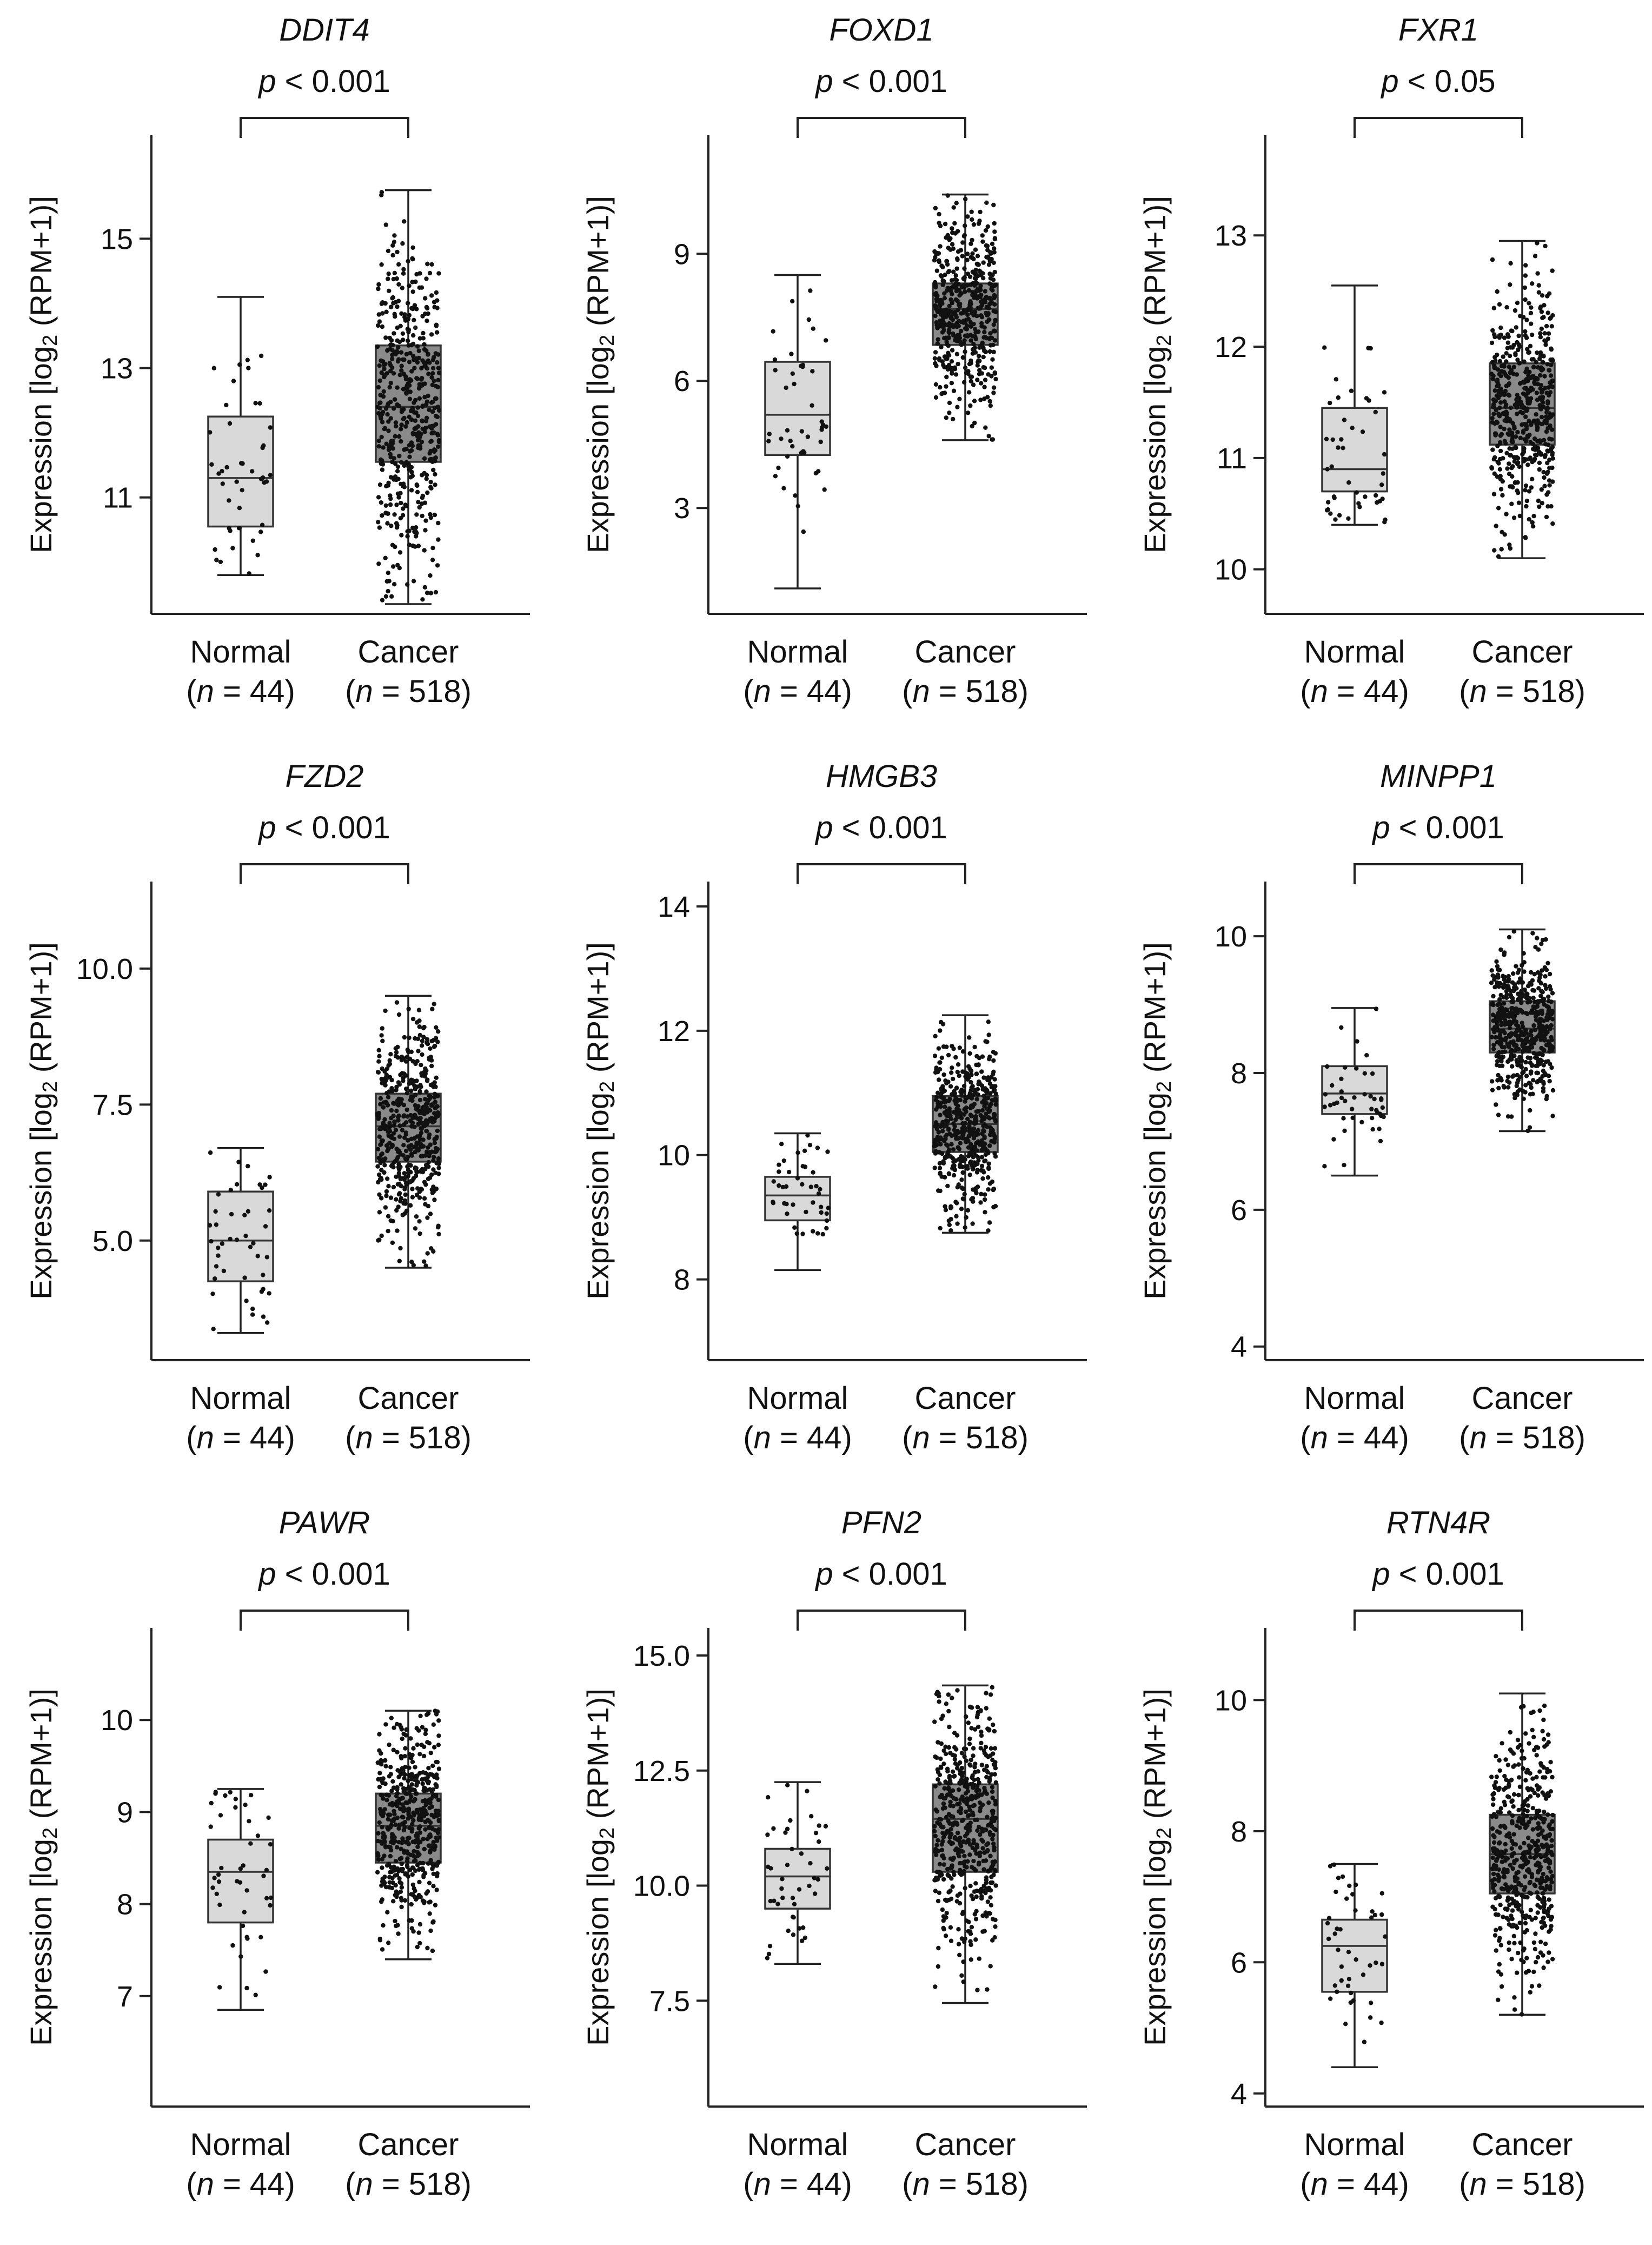 Image resolution: width=1652 pixels, height=2245 pixels. What do you see at coordinates (118, 498) in the screenshot?
I see `y-tick-label: 11` at bounding box center [118, 498].